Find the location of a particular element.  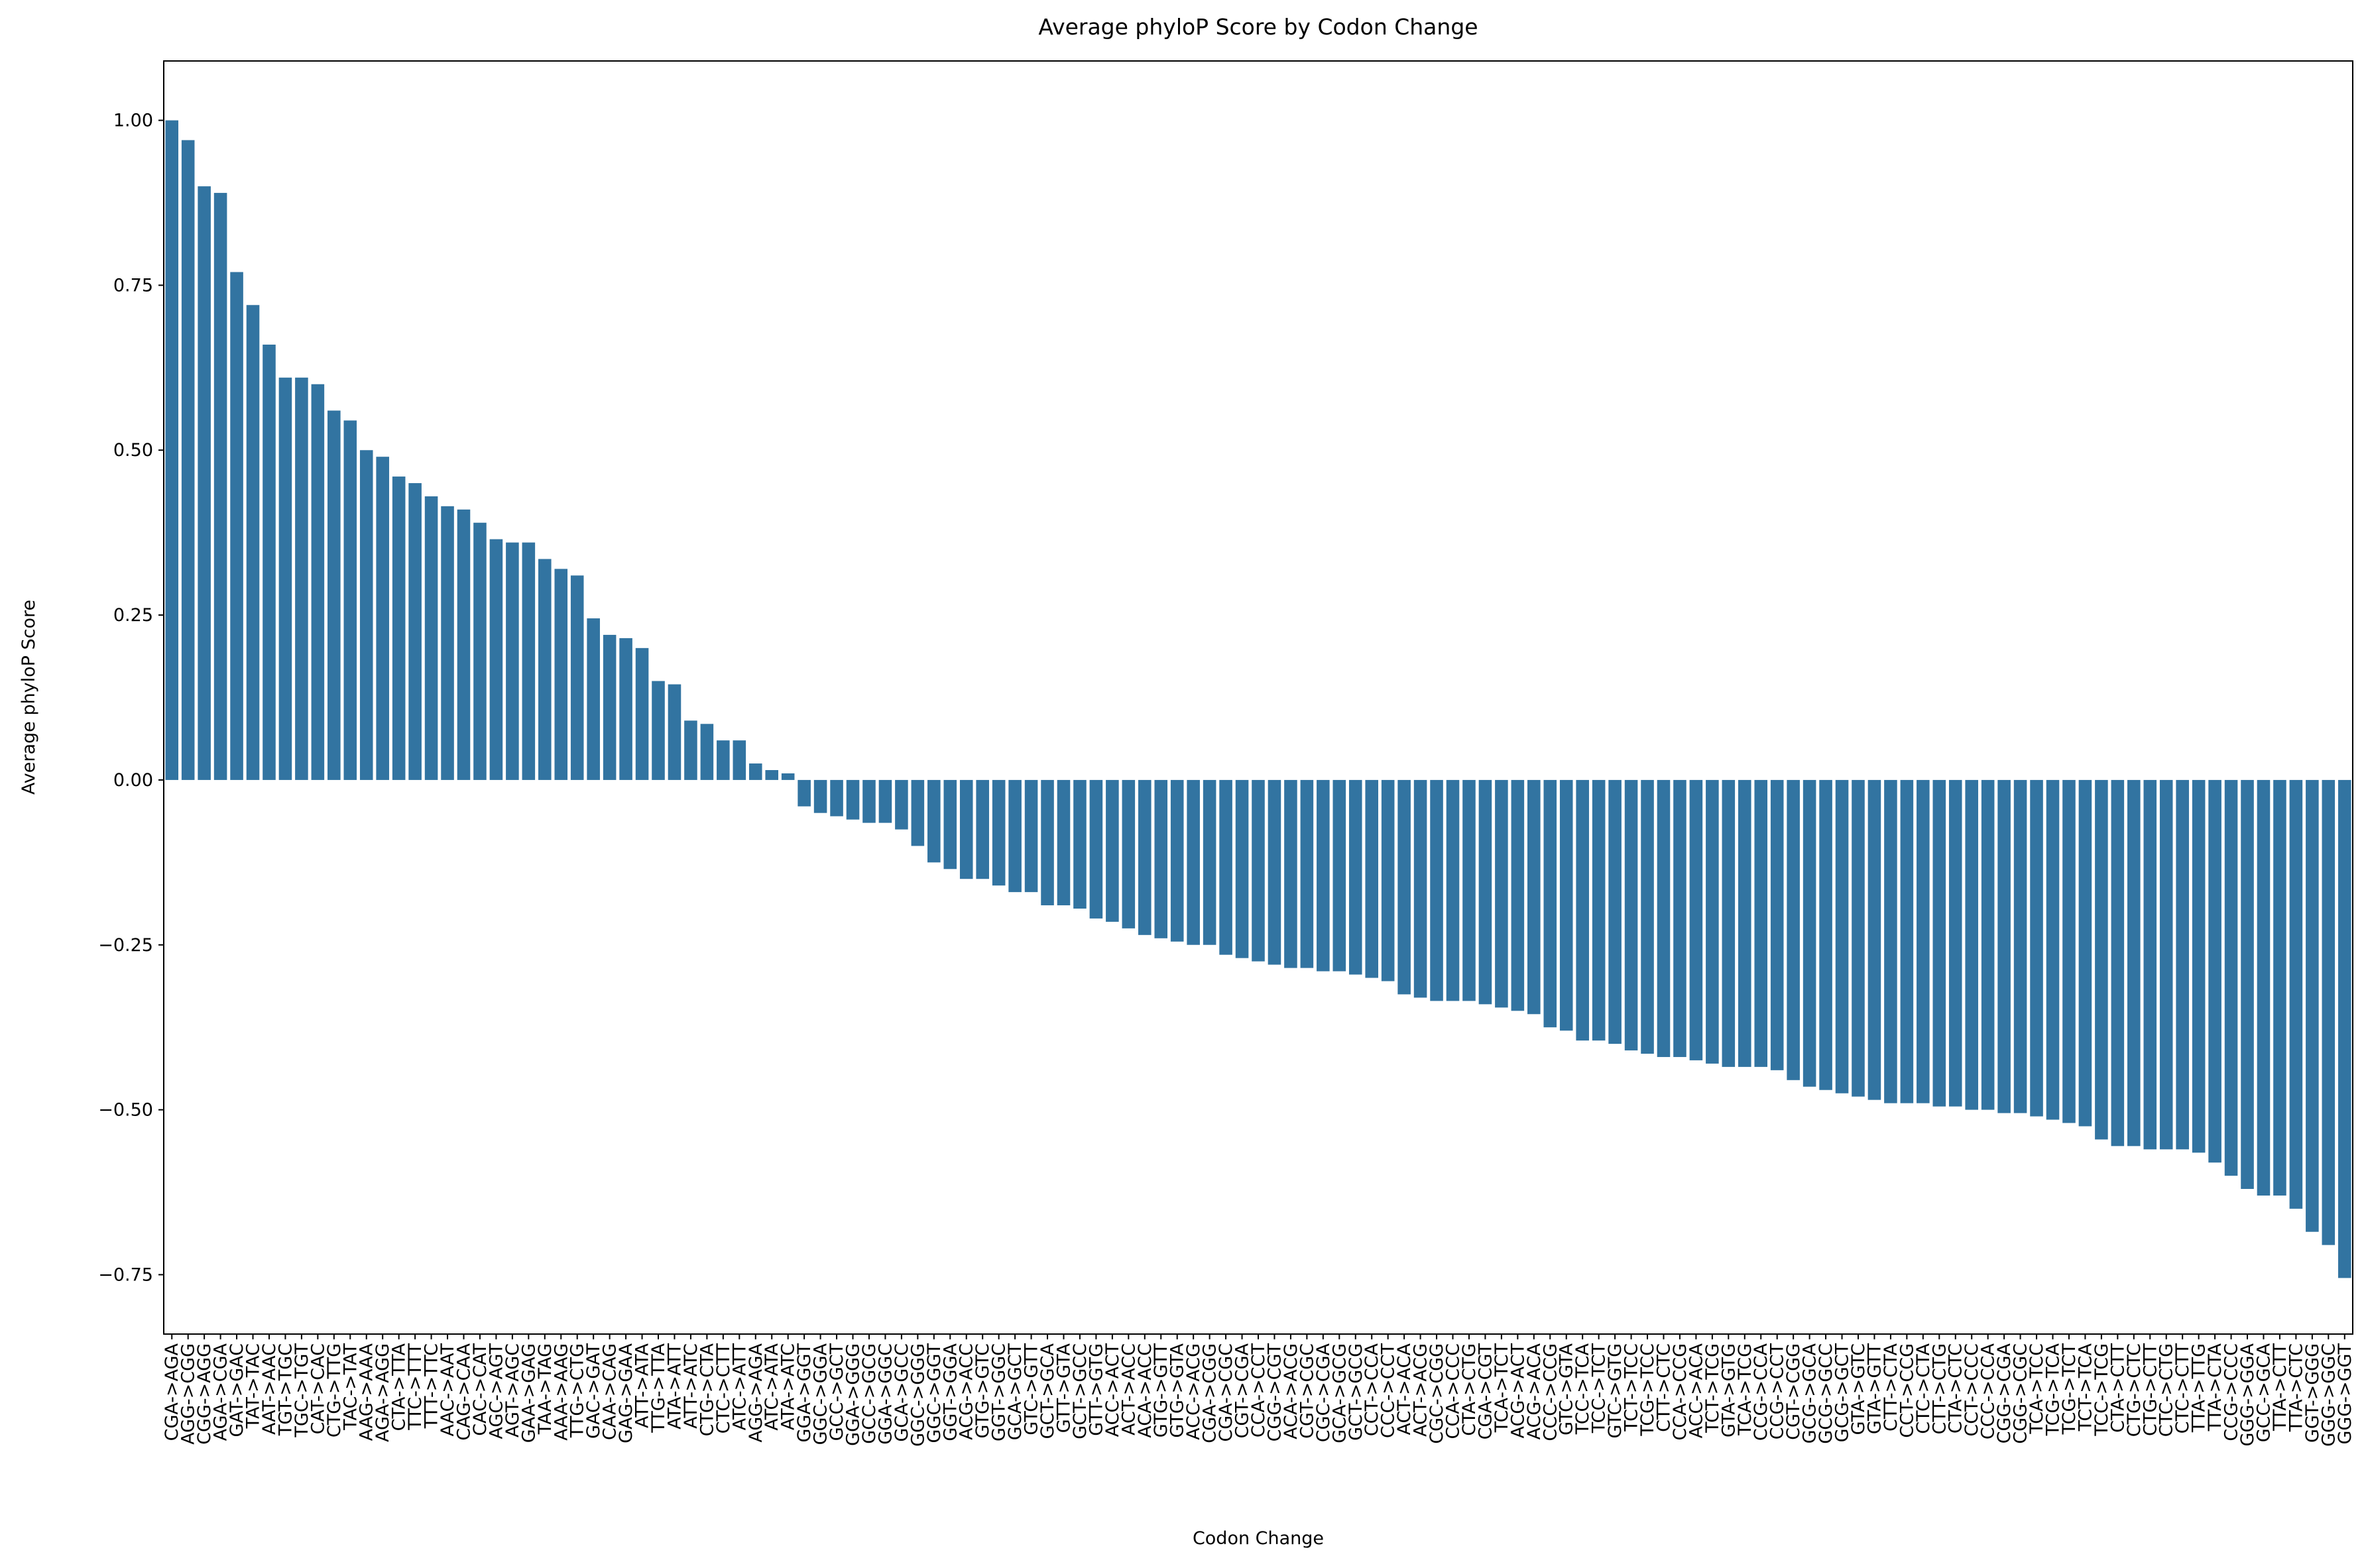

x-tick-label: CCT->CCA is located at coordinates (1372, 1389).